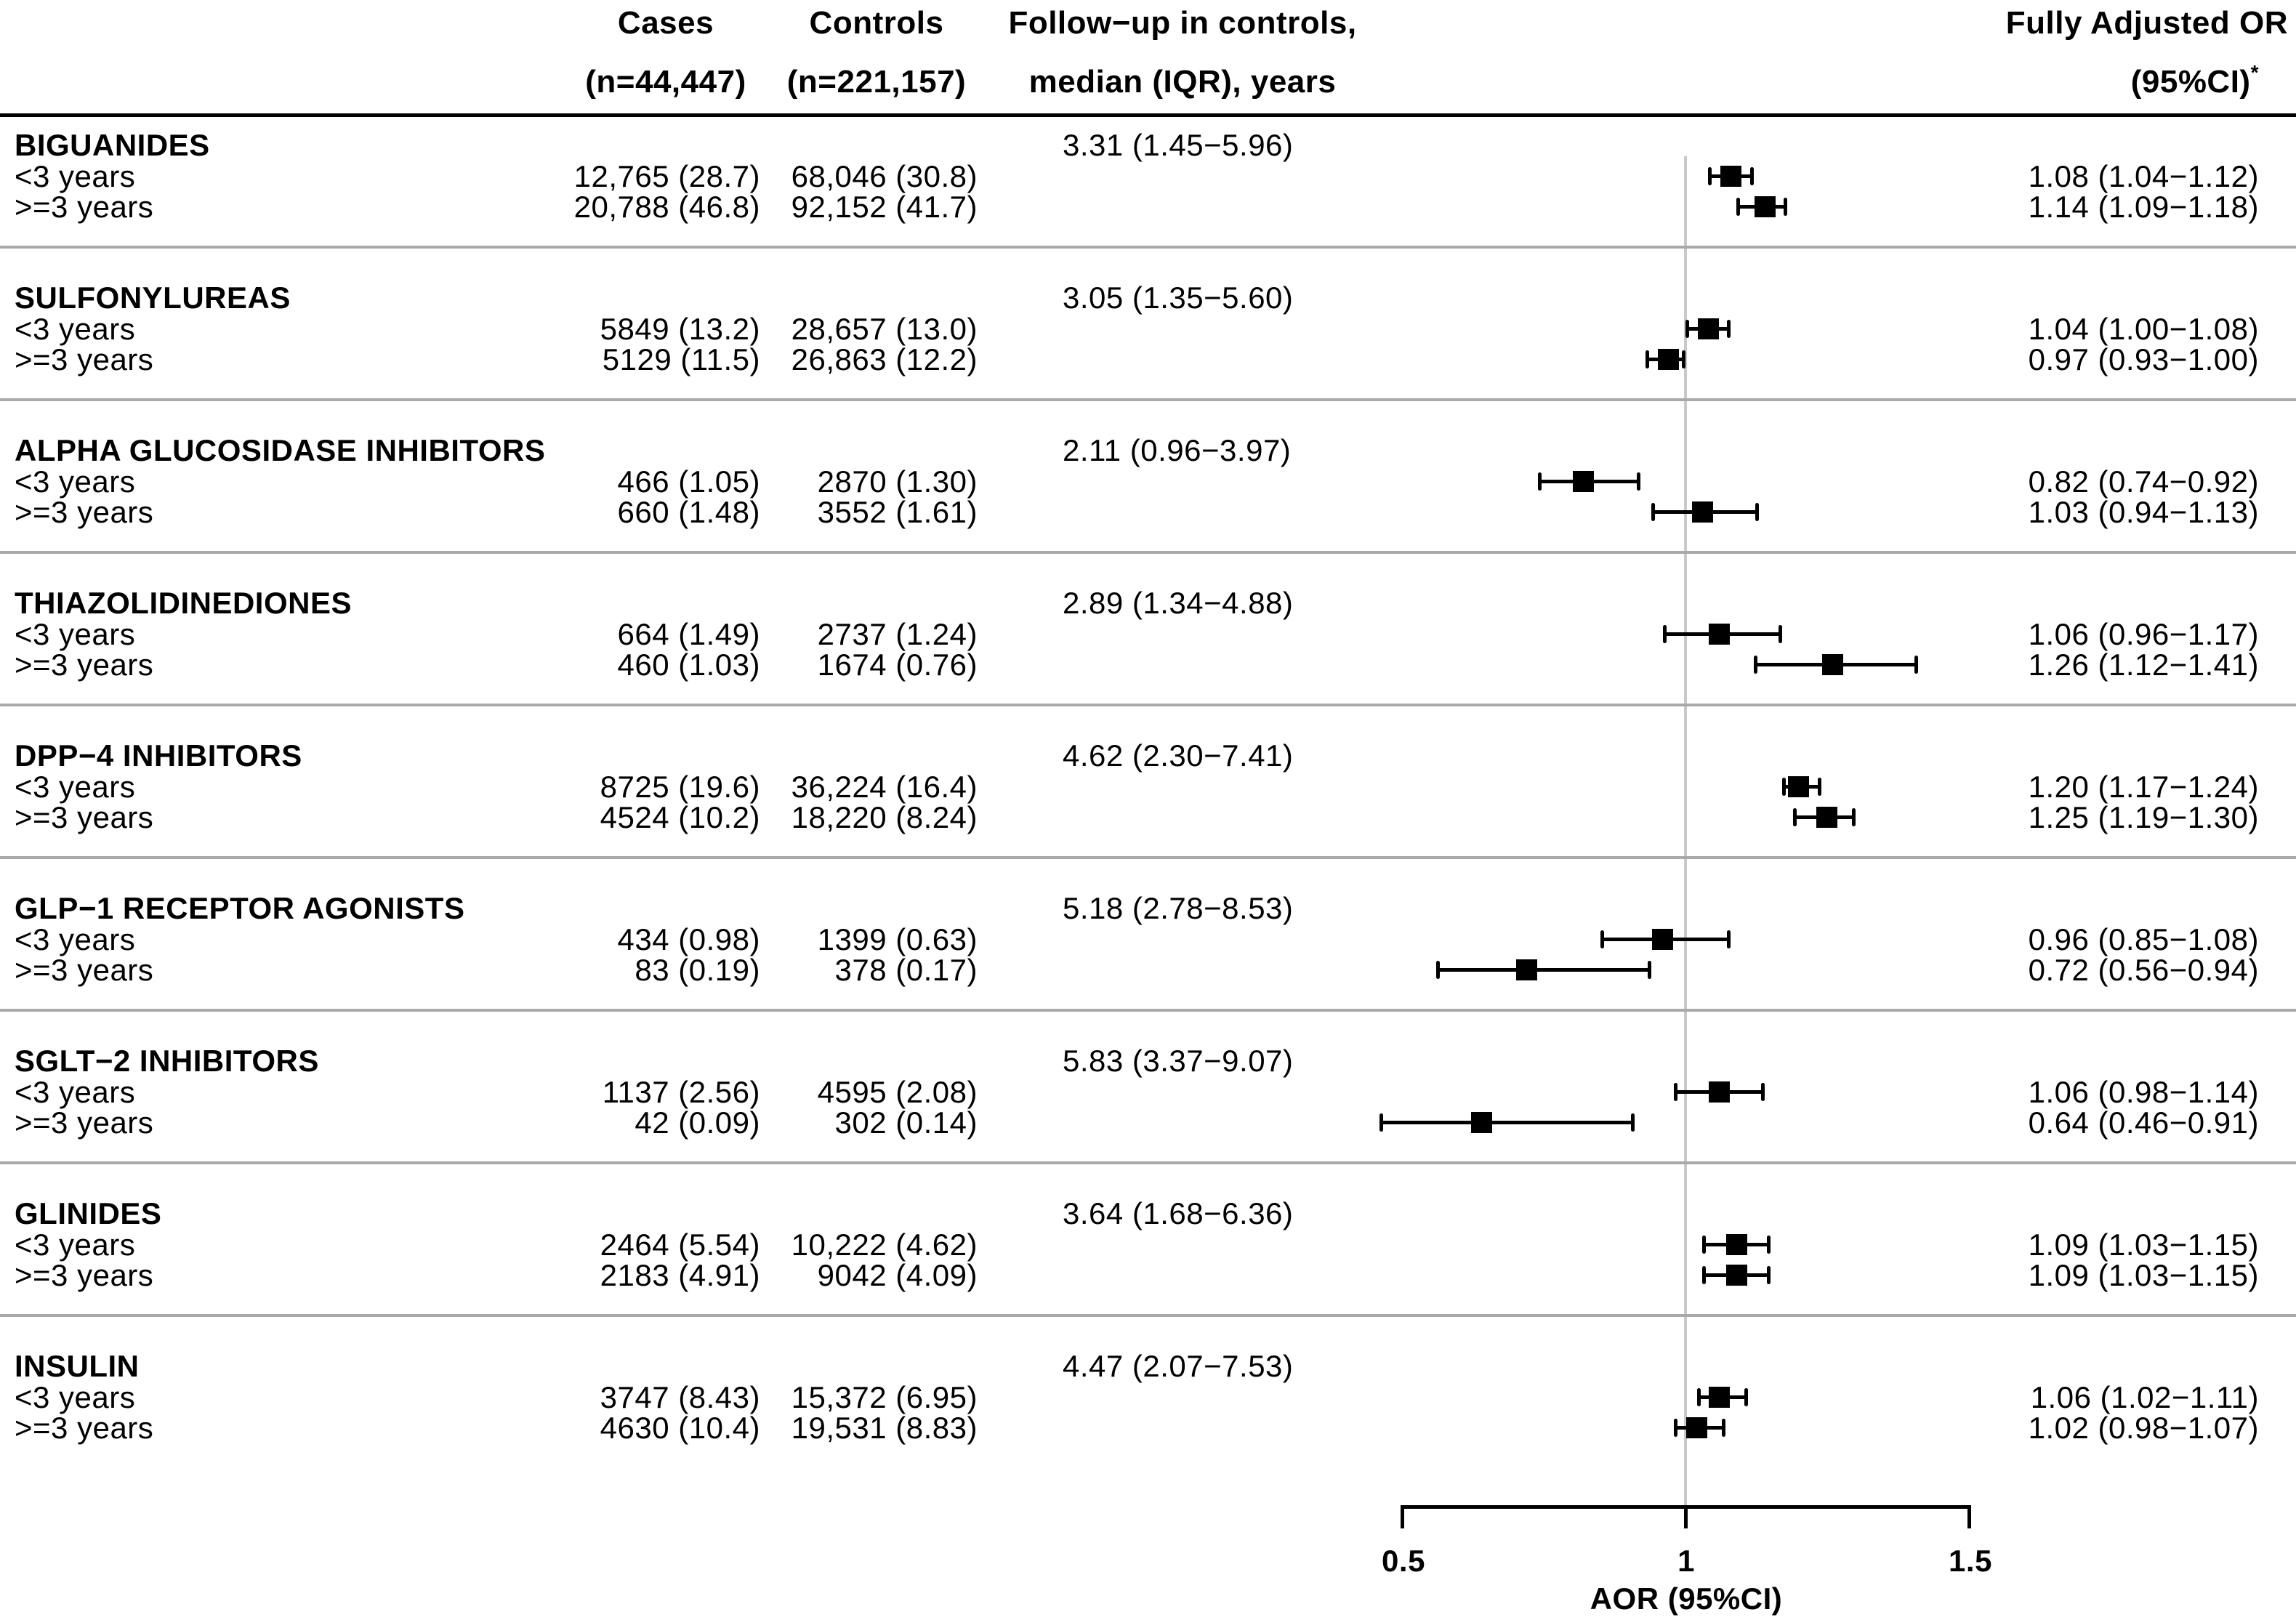  I want to click on controls-value: 19,531 (8.83), so click(884, 1428).